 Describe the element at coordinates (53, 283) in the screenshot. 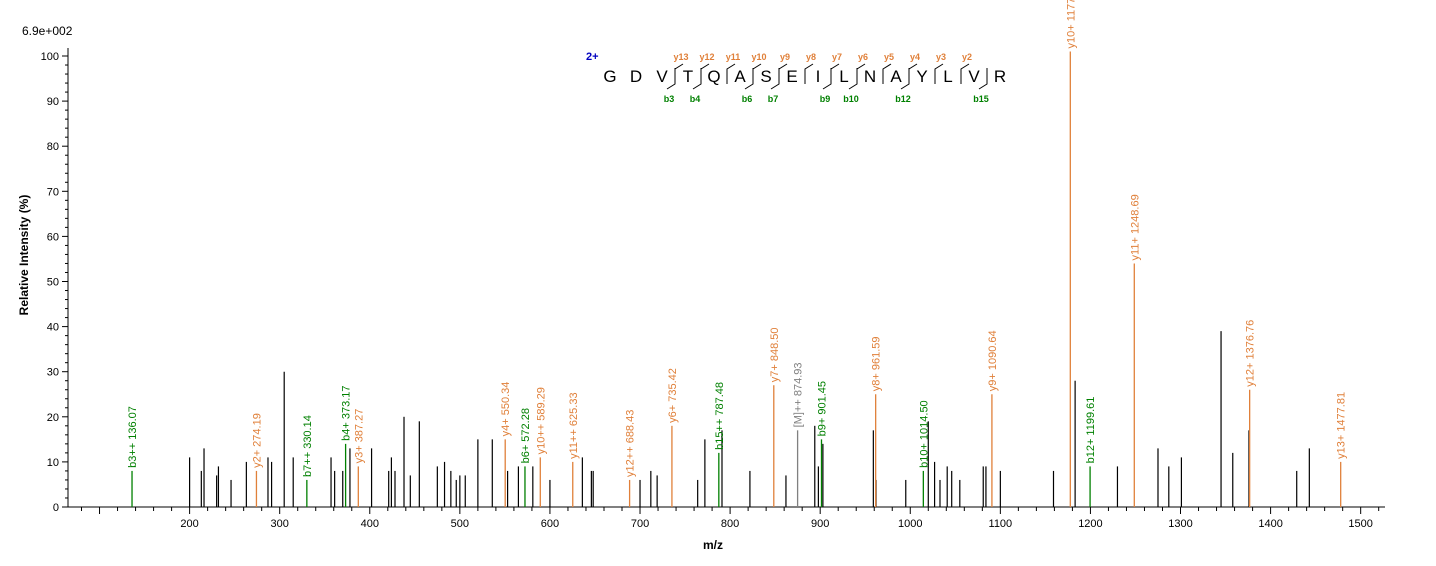

I see `y-tick-label: 50` at that location.